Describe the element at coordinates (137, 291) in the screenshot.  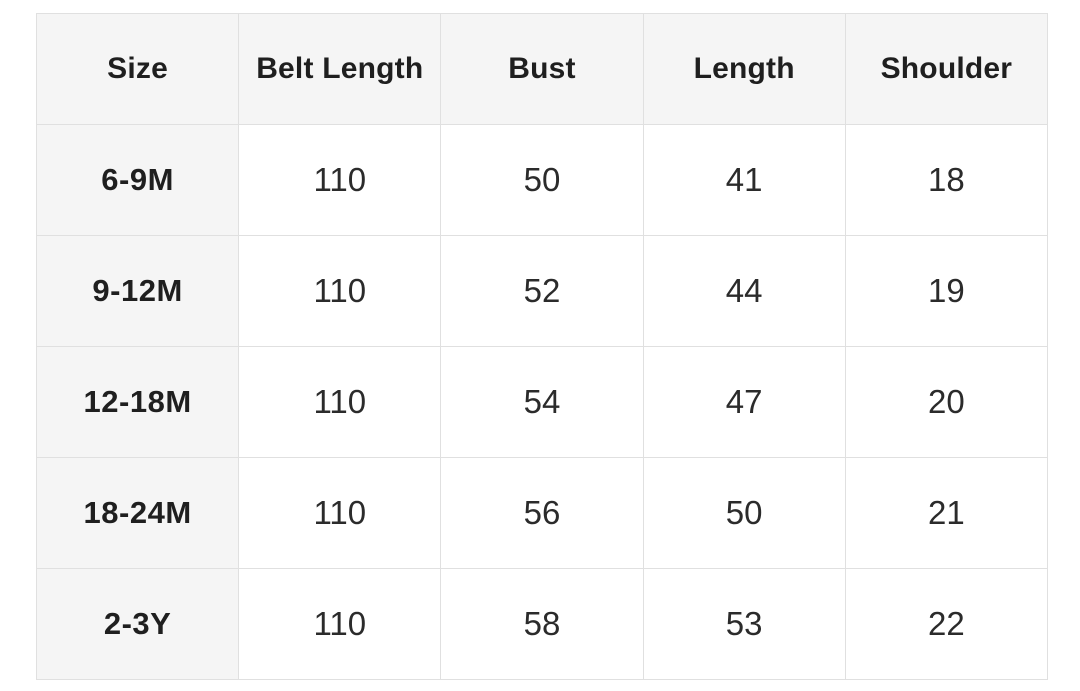
I see `row-header: 9-12M` at that location.